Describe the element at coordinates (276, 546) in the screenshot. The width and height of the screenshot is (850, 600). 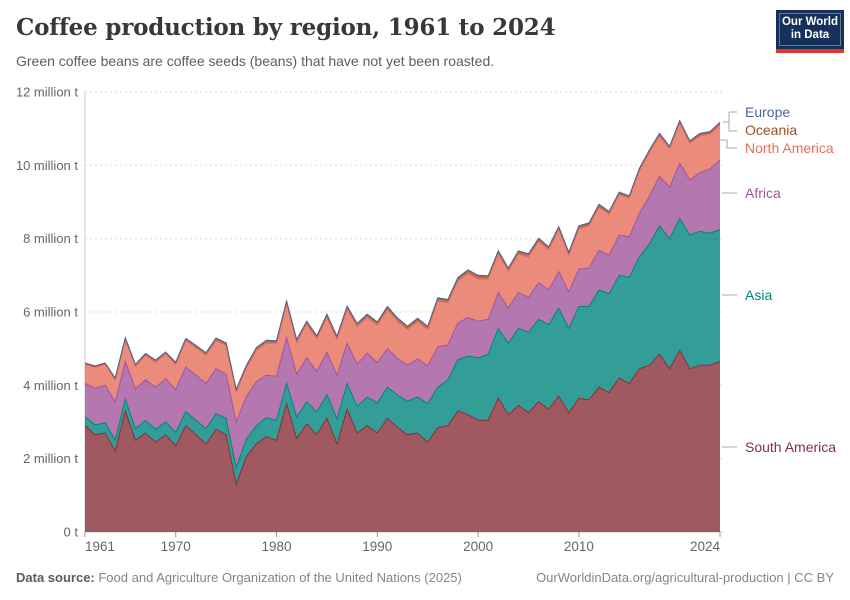
I see `x-tick-label: 1980` at that location.